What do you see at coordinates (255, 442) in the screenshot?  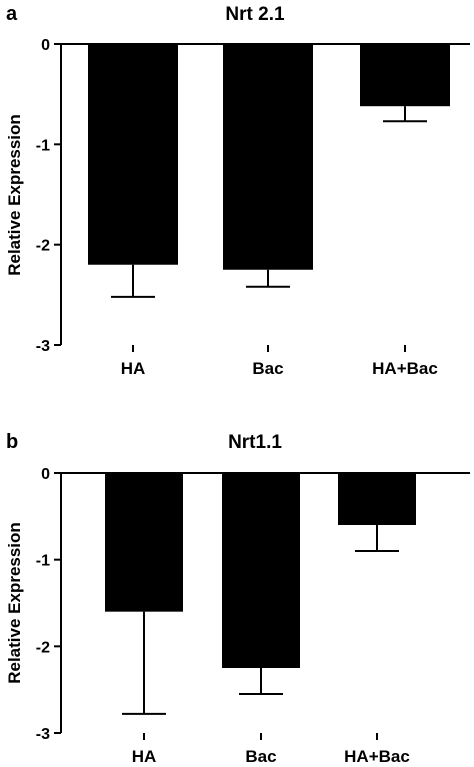 I see `chart-title: Nrt1.1` at bounding box center [255, 442].